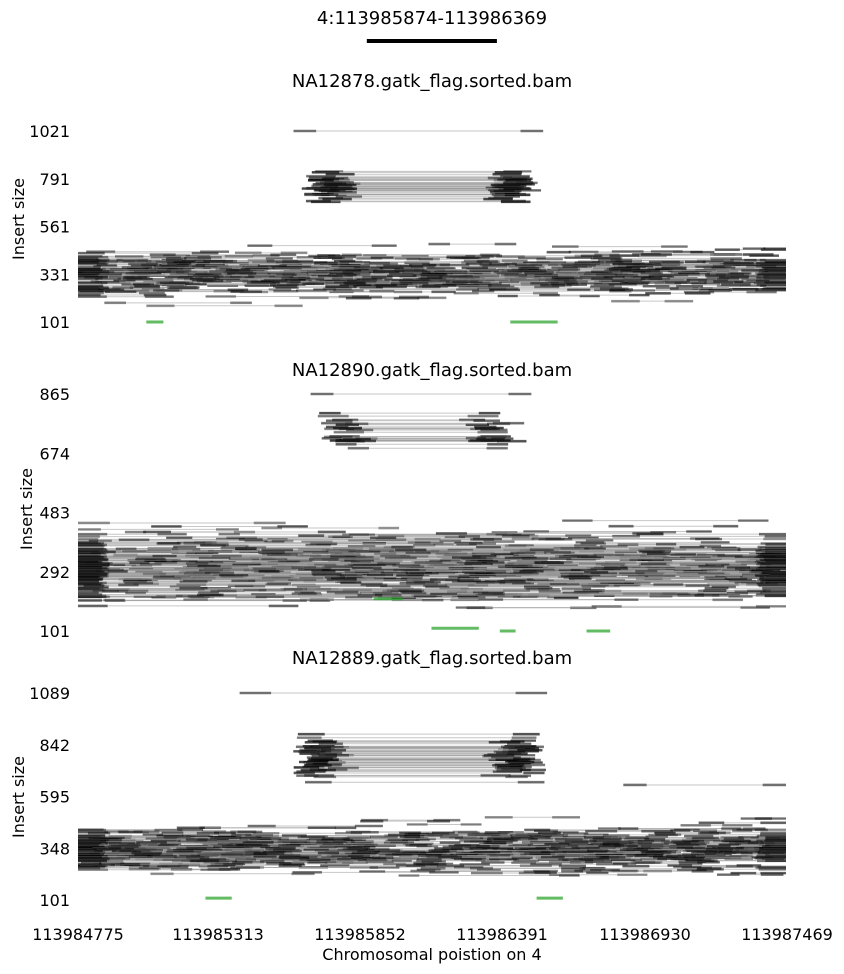 The image size is (844, 974). Describe the element at coordinates (218, 934) in the screenshot. I see `x-tick-label: 113985313` at that location.